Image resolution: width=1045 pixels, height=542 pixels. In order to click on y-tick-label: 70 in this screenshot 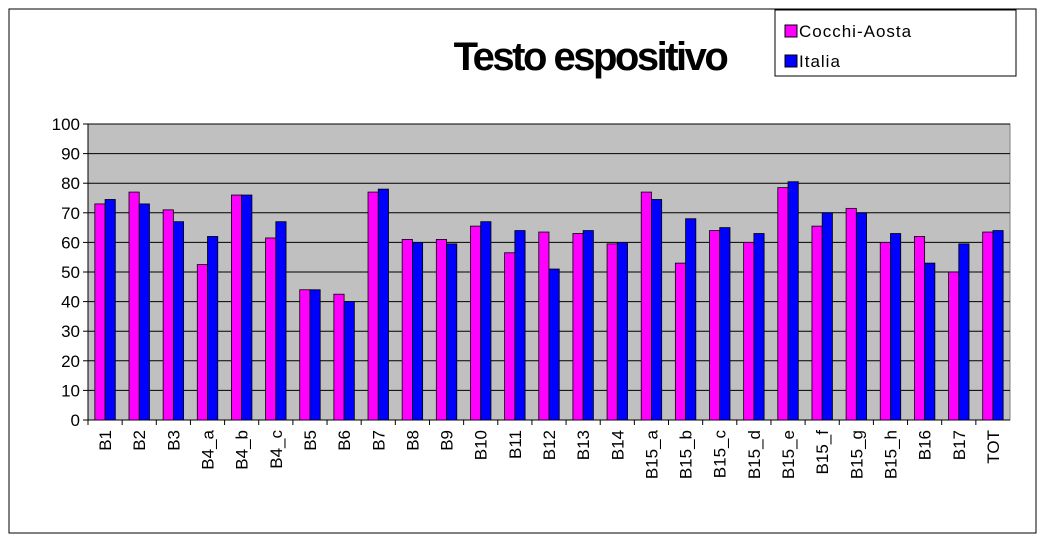, I will do `click(70, 213)`.